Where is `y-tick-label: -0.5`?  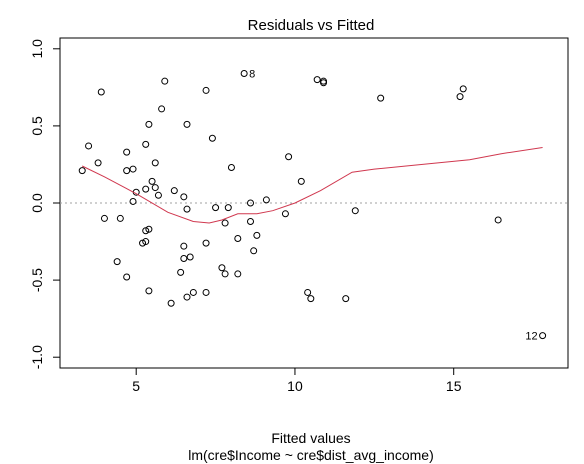
y-tick-label: -0.5 is located at coordinates (37, 280).